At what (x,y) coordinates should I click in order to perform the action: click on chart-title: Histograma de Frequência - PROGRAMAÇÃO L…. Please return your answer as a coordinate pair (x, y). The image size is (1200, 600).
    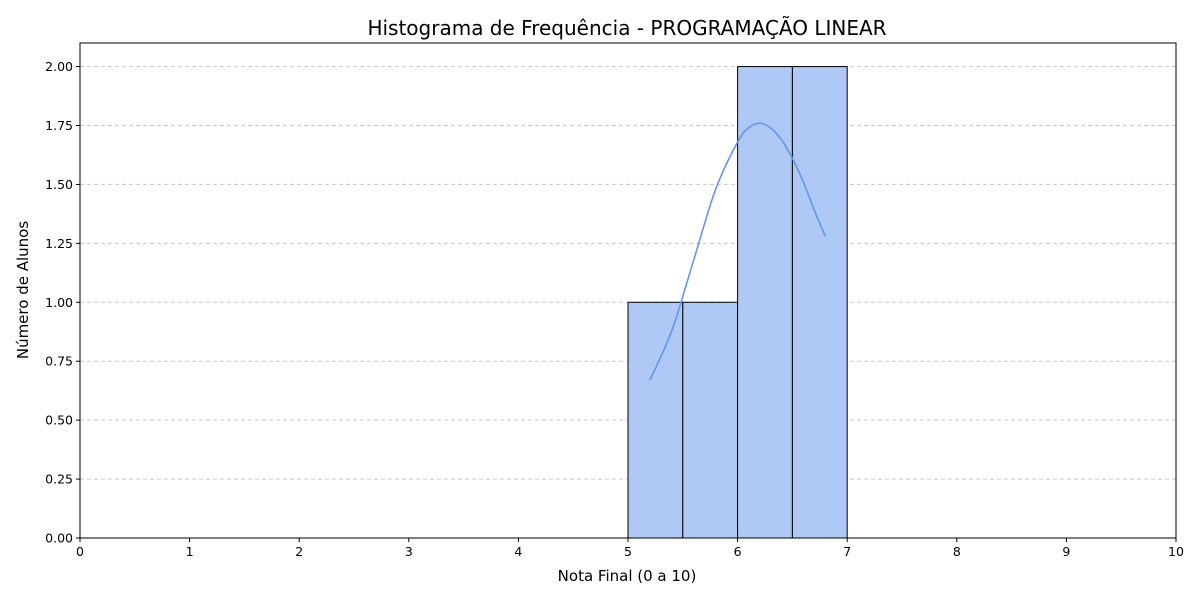
    Looking at the image, I should click on (626, 28).